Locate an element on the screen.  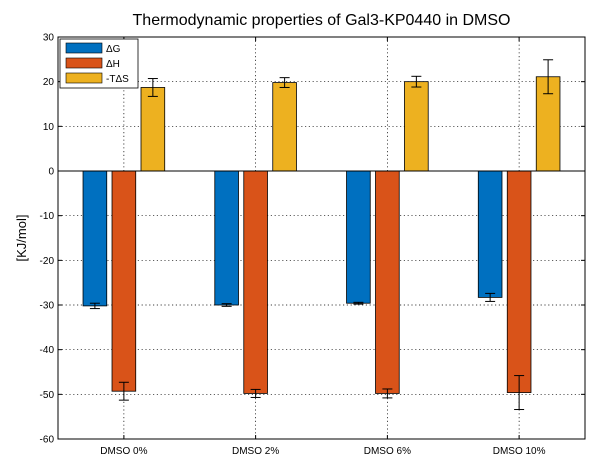
y-tick-label: -30 is located at coordinates (47, 306).